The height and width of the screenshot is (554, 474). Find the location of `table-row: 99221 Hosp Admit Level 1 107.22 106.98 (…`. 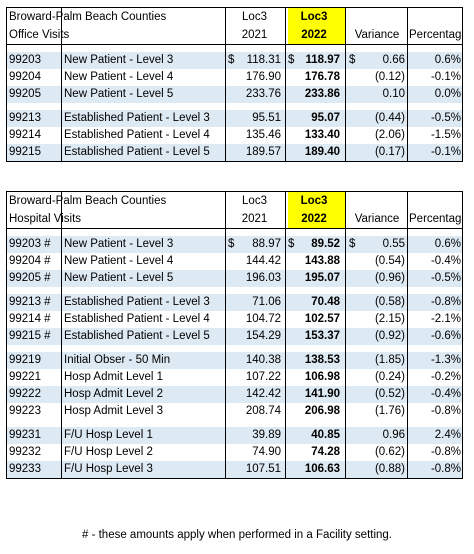

table-row: 99221 Hosp Admit Level 1 107.22 106.98 (… is located at coordinates (234, 377).